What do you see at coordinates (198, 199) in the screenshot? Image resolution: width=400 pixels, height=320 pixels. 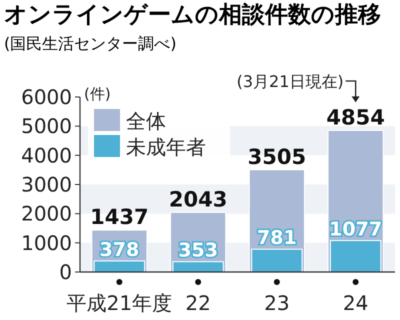 I see `data-label: 2043` at bounding box center [198, 199].